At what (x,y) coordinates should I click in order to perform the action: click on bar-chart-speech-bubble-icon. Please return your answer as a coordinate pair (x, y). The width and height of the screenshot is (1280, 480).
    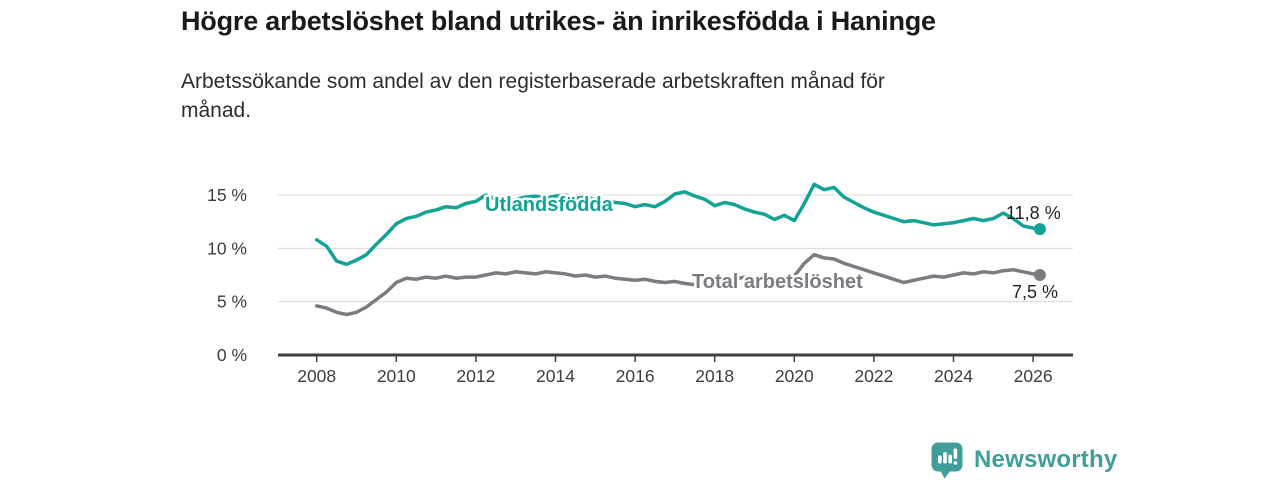
    Looking at the image, I should click on (947, 460).